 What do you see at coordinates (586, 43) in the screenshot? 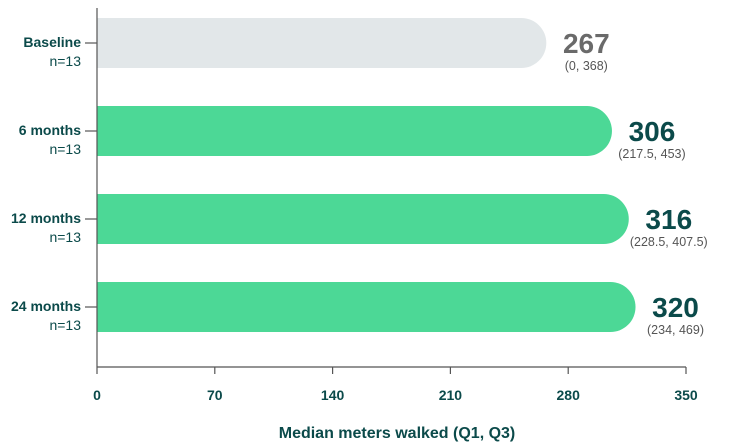
I see `value-label: 267` at bounding box center [586, 43].